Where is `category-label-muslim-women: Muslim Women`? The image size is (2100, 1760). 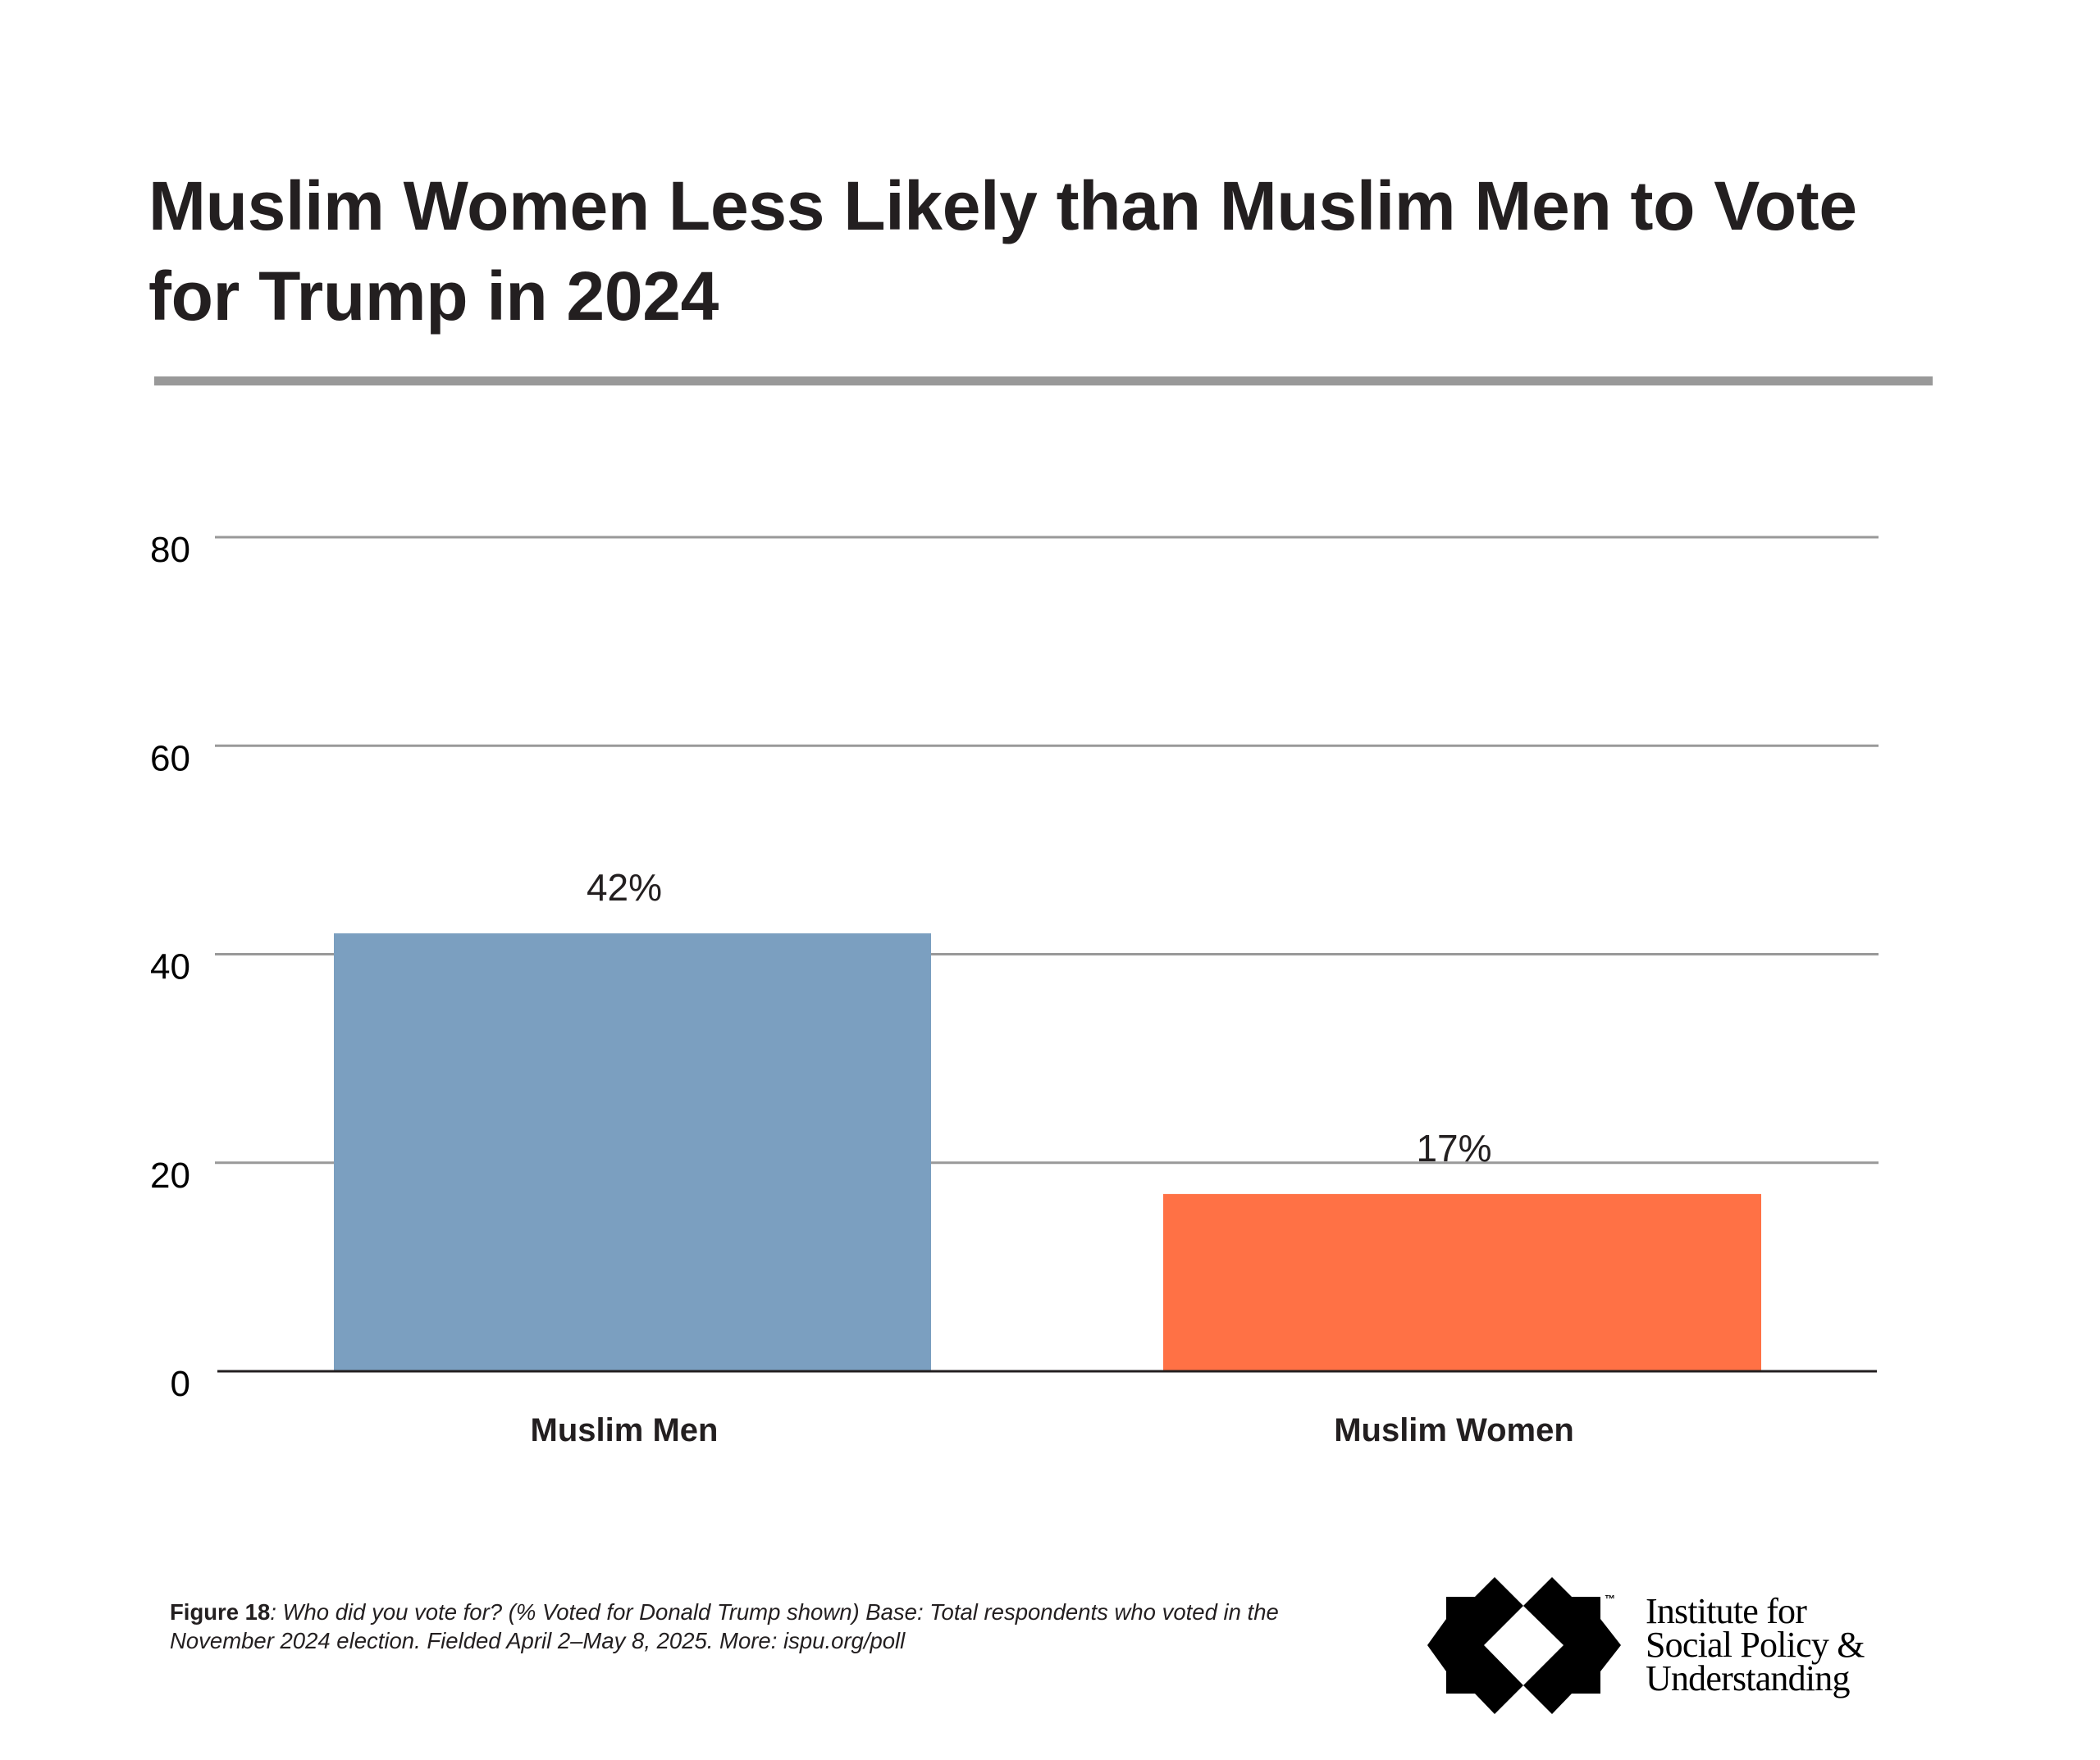
category-label-muslim-women: Muslim Women is located at coordinates (1454, 1430).